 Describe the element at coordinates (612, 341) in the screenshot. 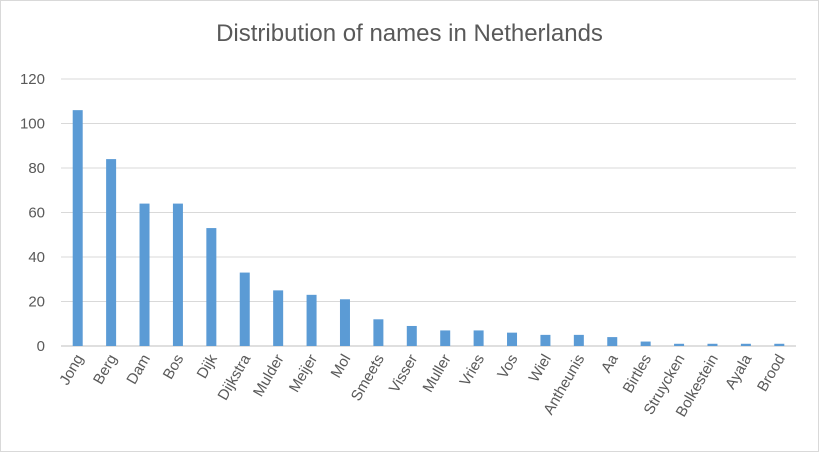

I see `bar-aa` at that location.